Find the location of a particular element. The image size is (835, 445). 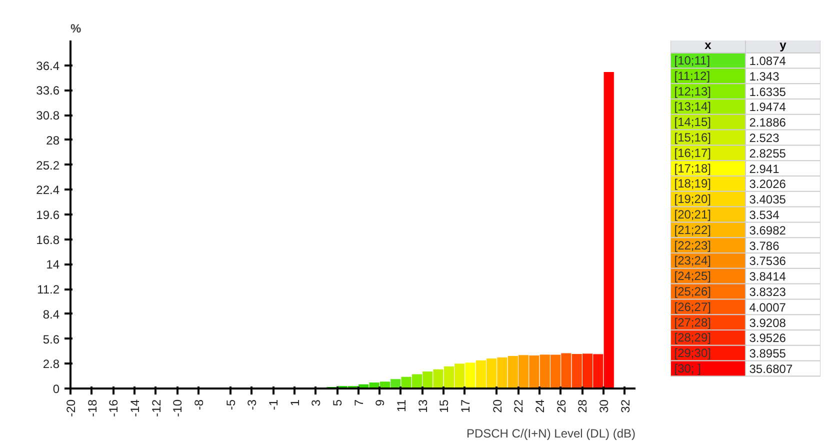

x-tick-label: -20 is located at coordinates (71, 408).